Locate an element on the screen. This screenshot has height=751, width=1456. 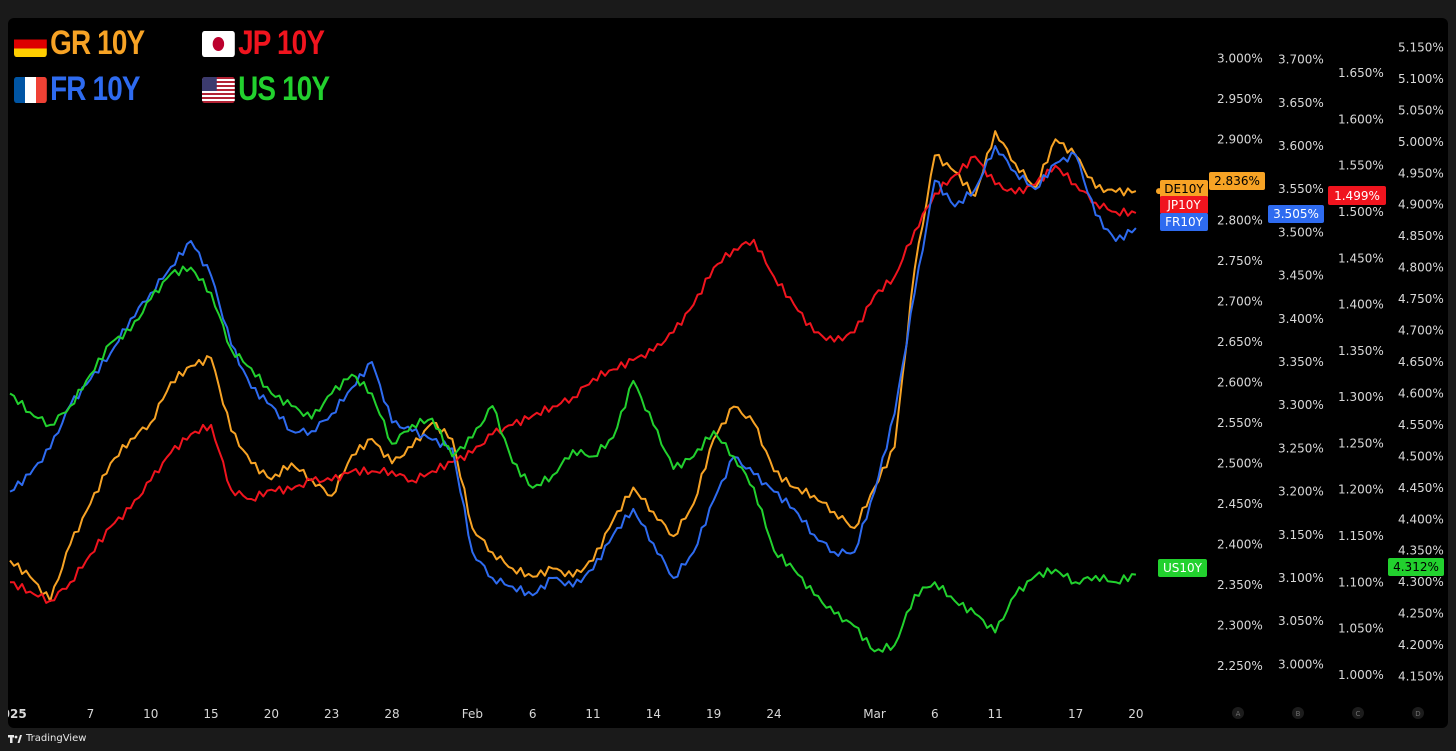
legend-label: GR 10Y is located at coordinates (97, 43).